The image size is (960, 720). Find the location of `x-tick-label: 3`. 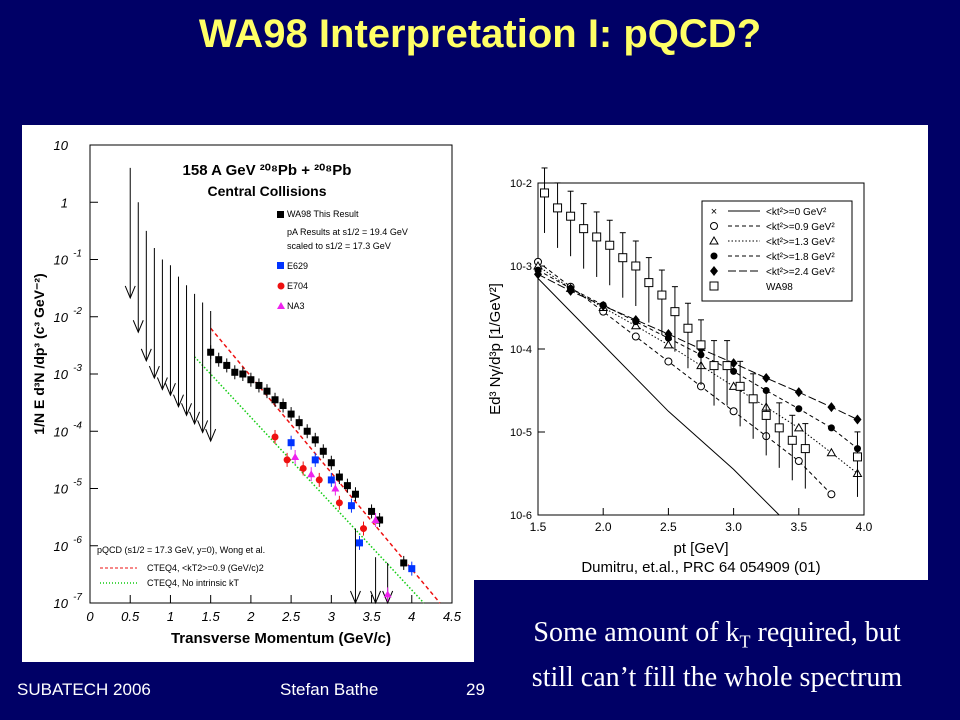

x-tick-label: 3 is located at coordinates (332, 616).